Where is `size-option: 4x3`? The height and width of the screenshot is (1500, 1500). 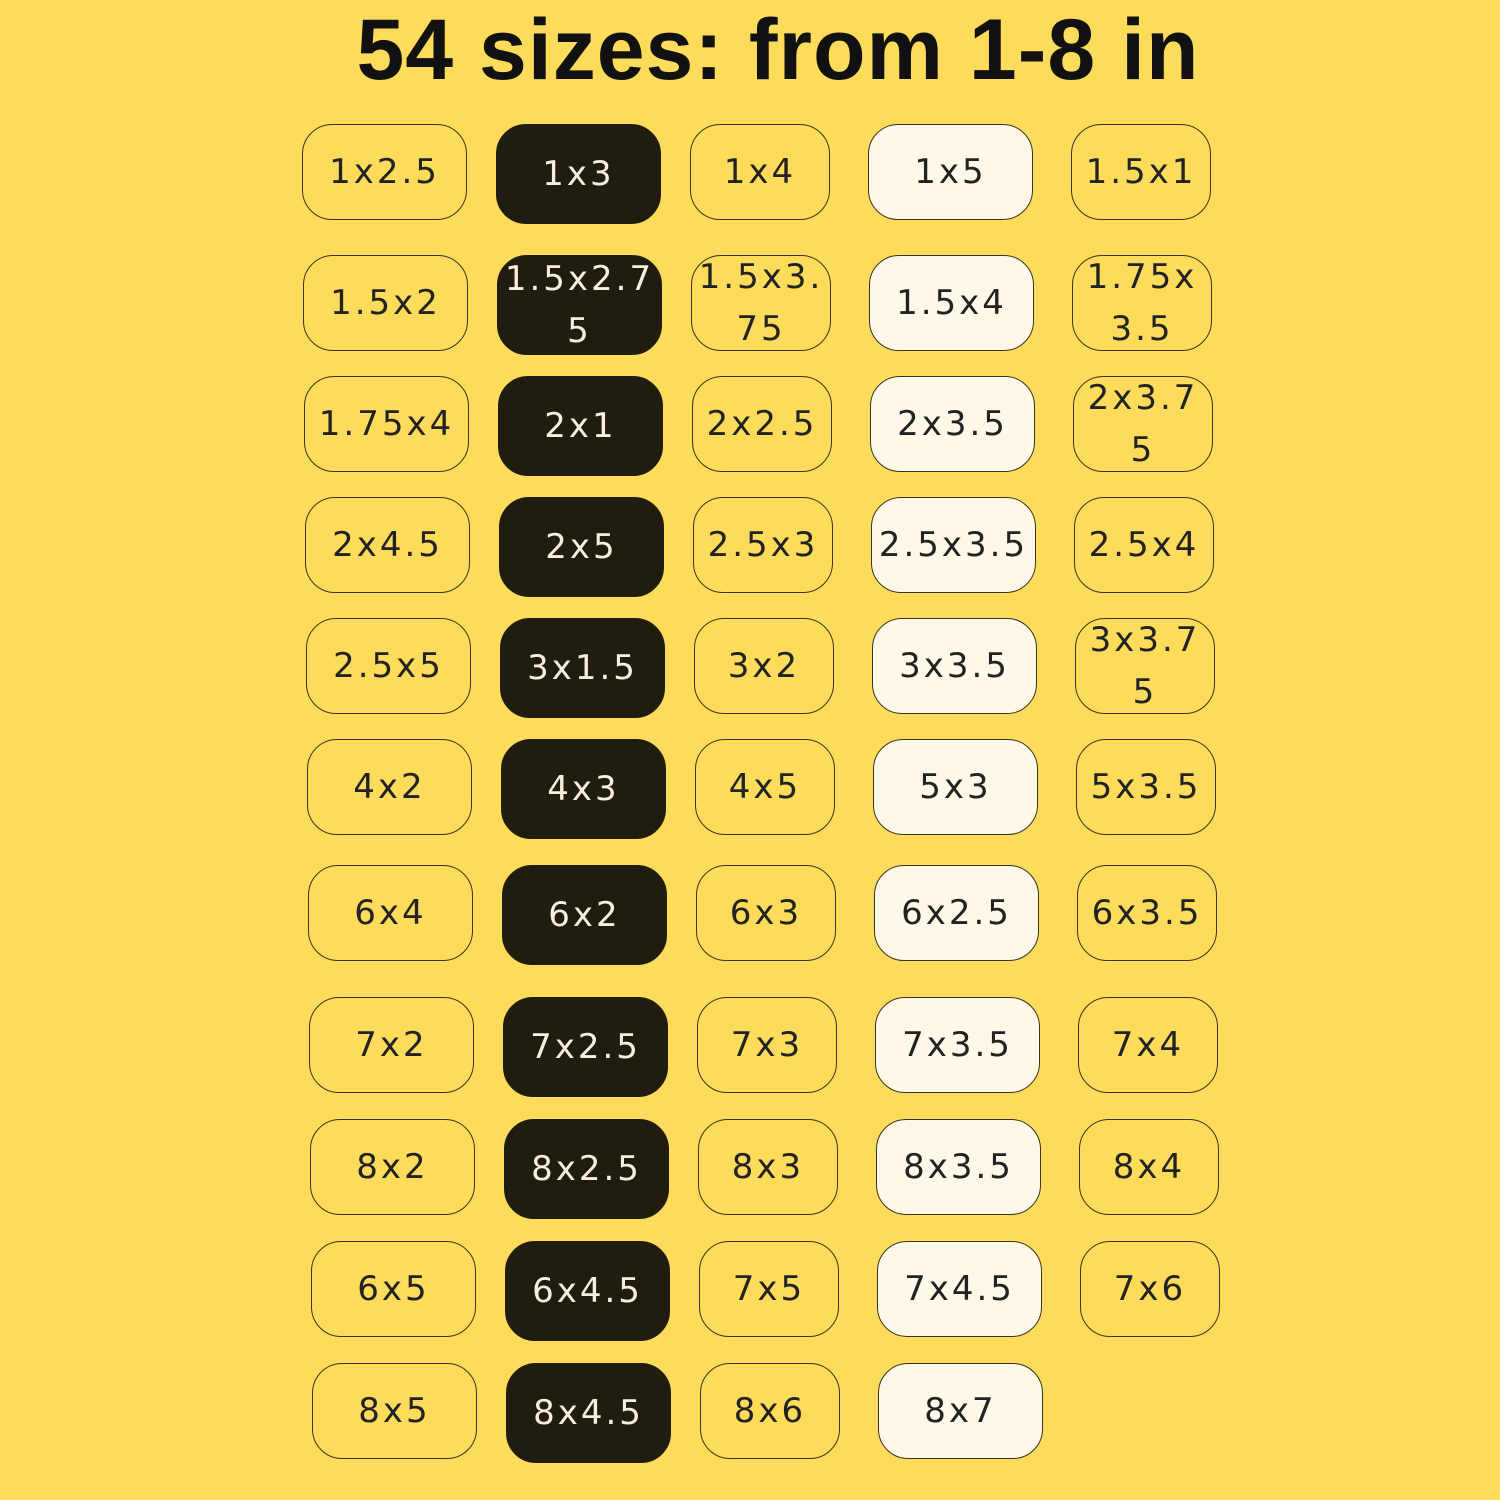
size-option: 4x3 is located at coordinates (583, 789).